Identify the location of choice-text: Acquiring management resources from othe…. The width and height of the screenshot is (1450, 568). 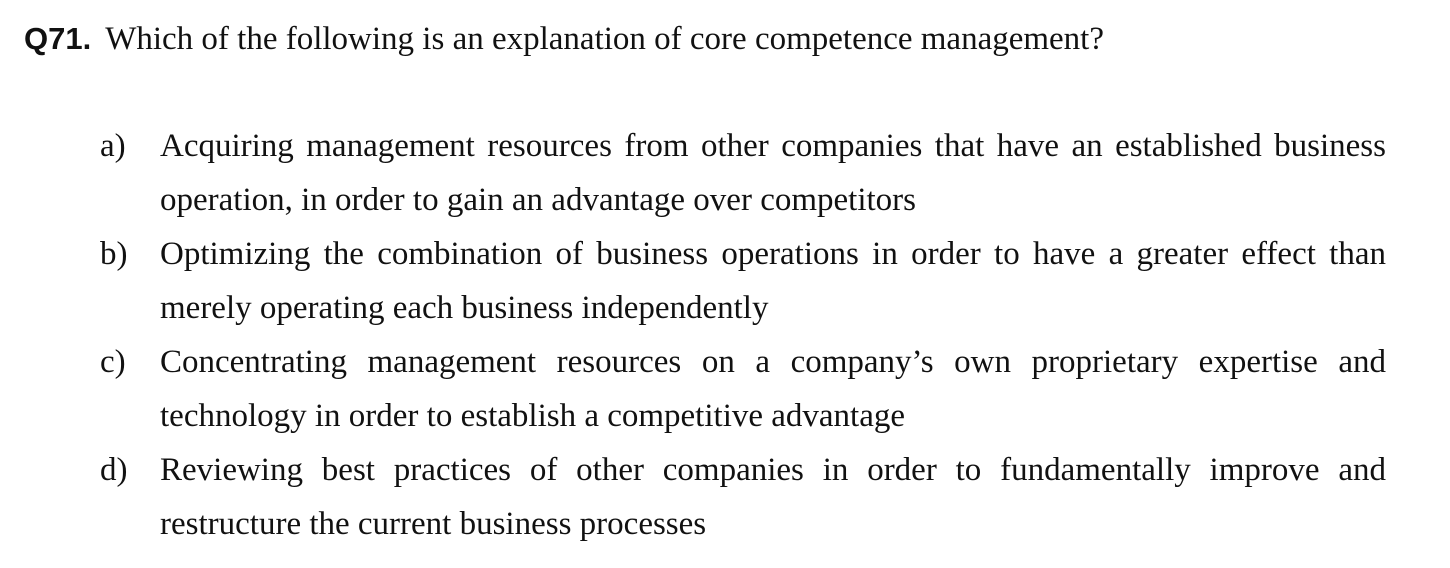
(773, 173).